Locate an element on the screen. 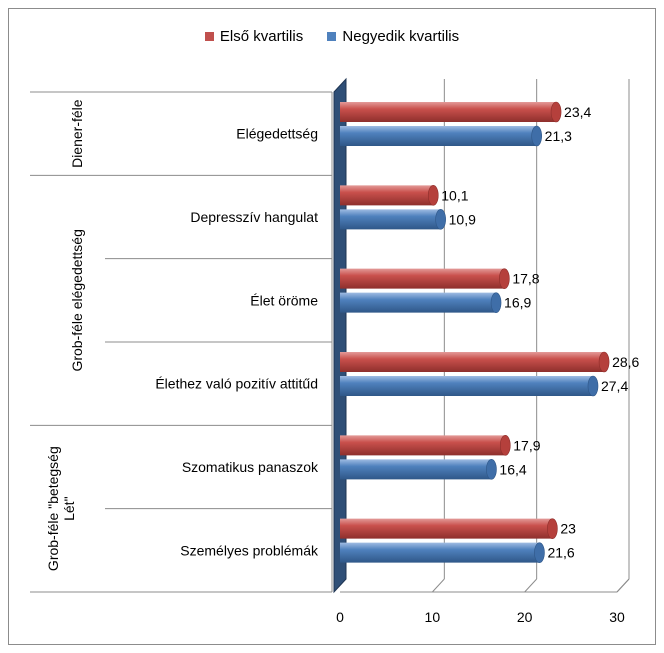 Image resolution: width=664 pixels, height=653 pixels. x-tick-label: 0 is located at coordinates (340, 617).